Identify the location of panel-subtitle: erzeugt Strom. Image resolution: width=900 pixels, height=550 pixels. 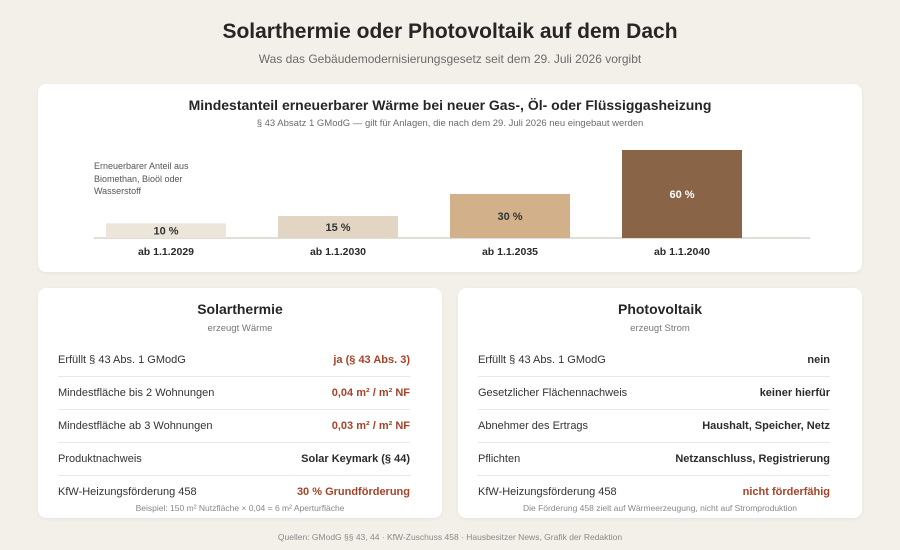
(660, 328).